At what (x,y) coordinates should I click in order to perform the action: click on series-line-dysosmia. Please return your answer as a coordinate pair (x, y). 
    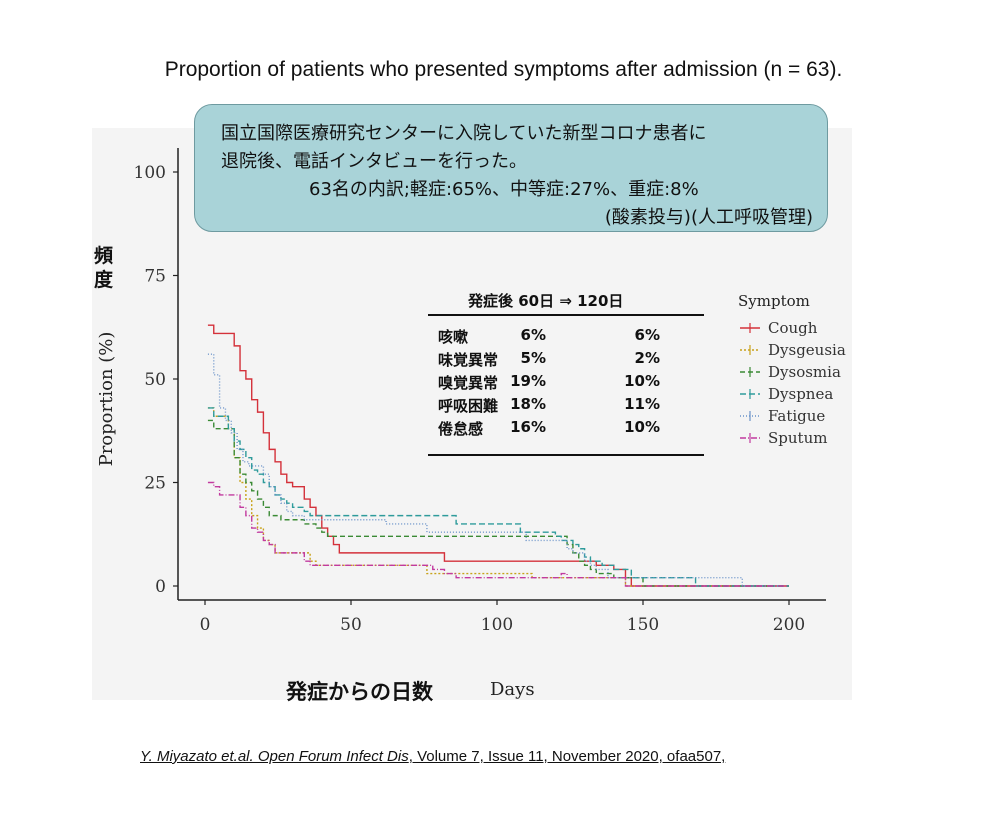
    Looking at the image, I should click on (498, 503).